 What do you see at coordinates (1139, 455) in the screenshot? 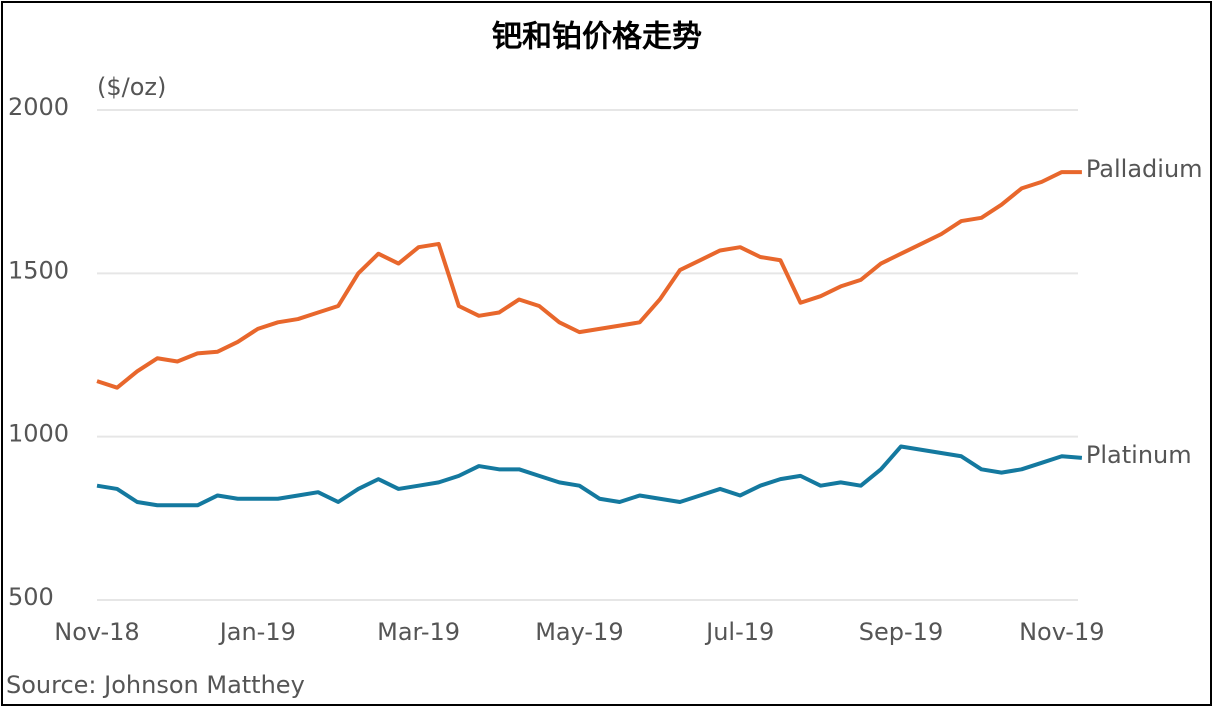
I see `series-label: Platinum` at bounding box center [1139, 455].